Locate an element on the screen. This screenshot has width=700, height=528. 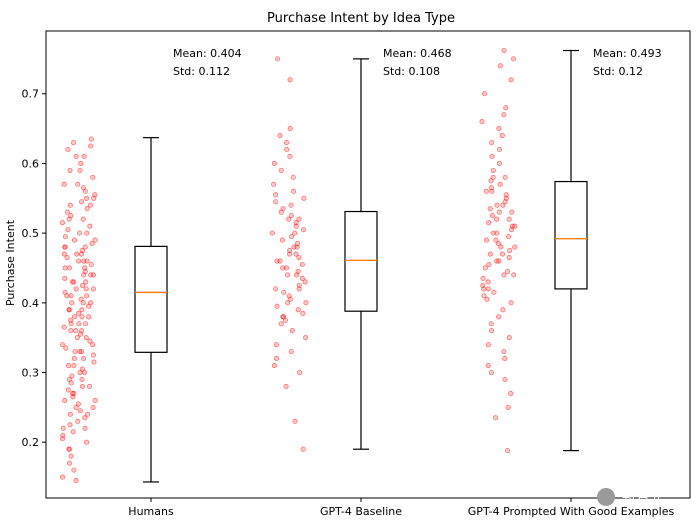
watermark-text: 新智元 is located at coordinates (643, 498).